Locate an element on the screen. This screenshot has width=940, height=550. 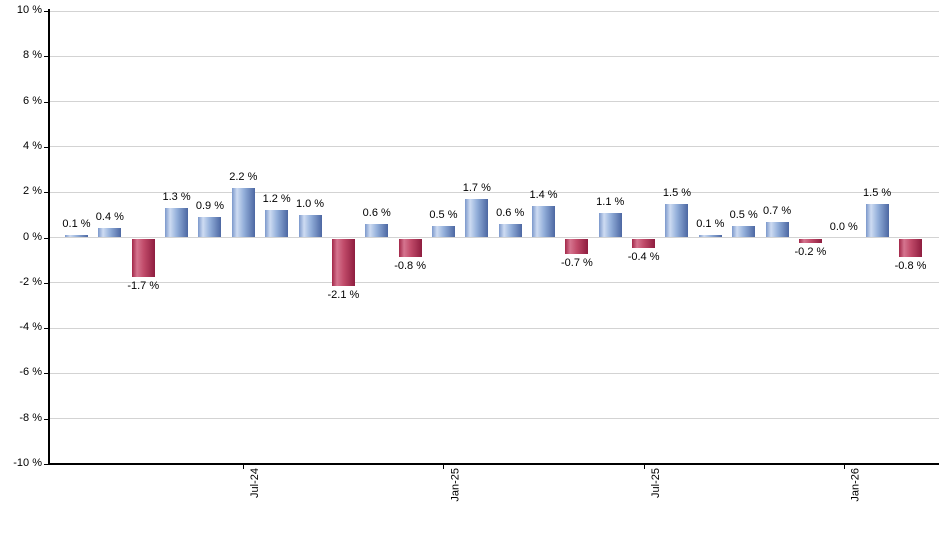
x-axis-tick-label: Jul-25 is located at coordinates (655, 483).